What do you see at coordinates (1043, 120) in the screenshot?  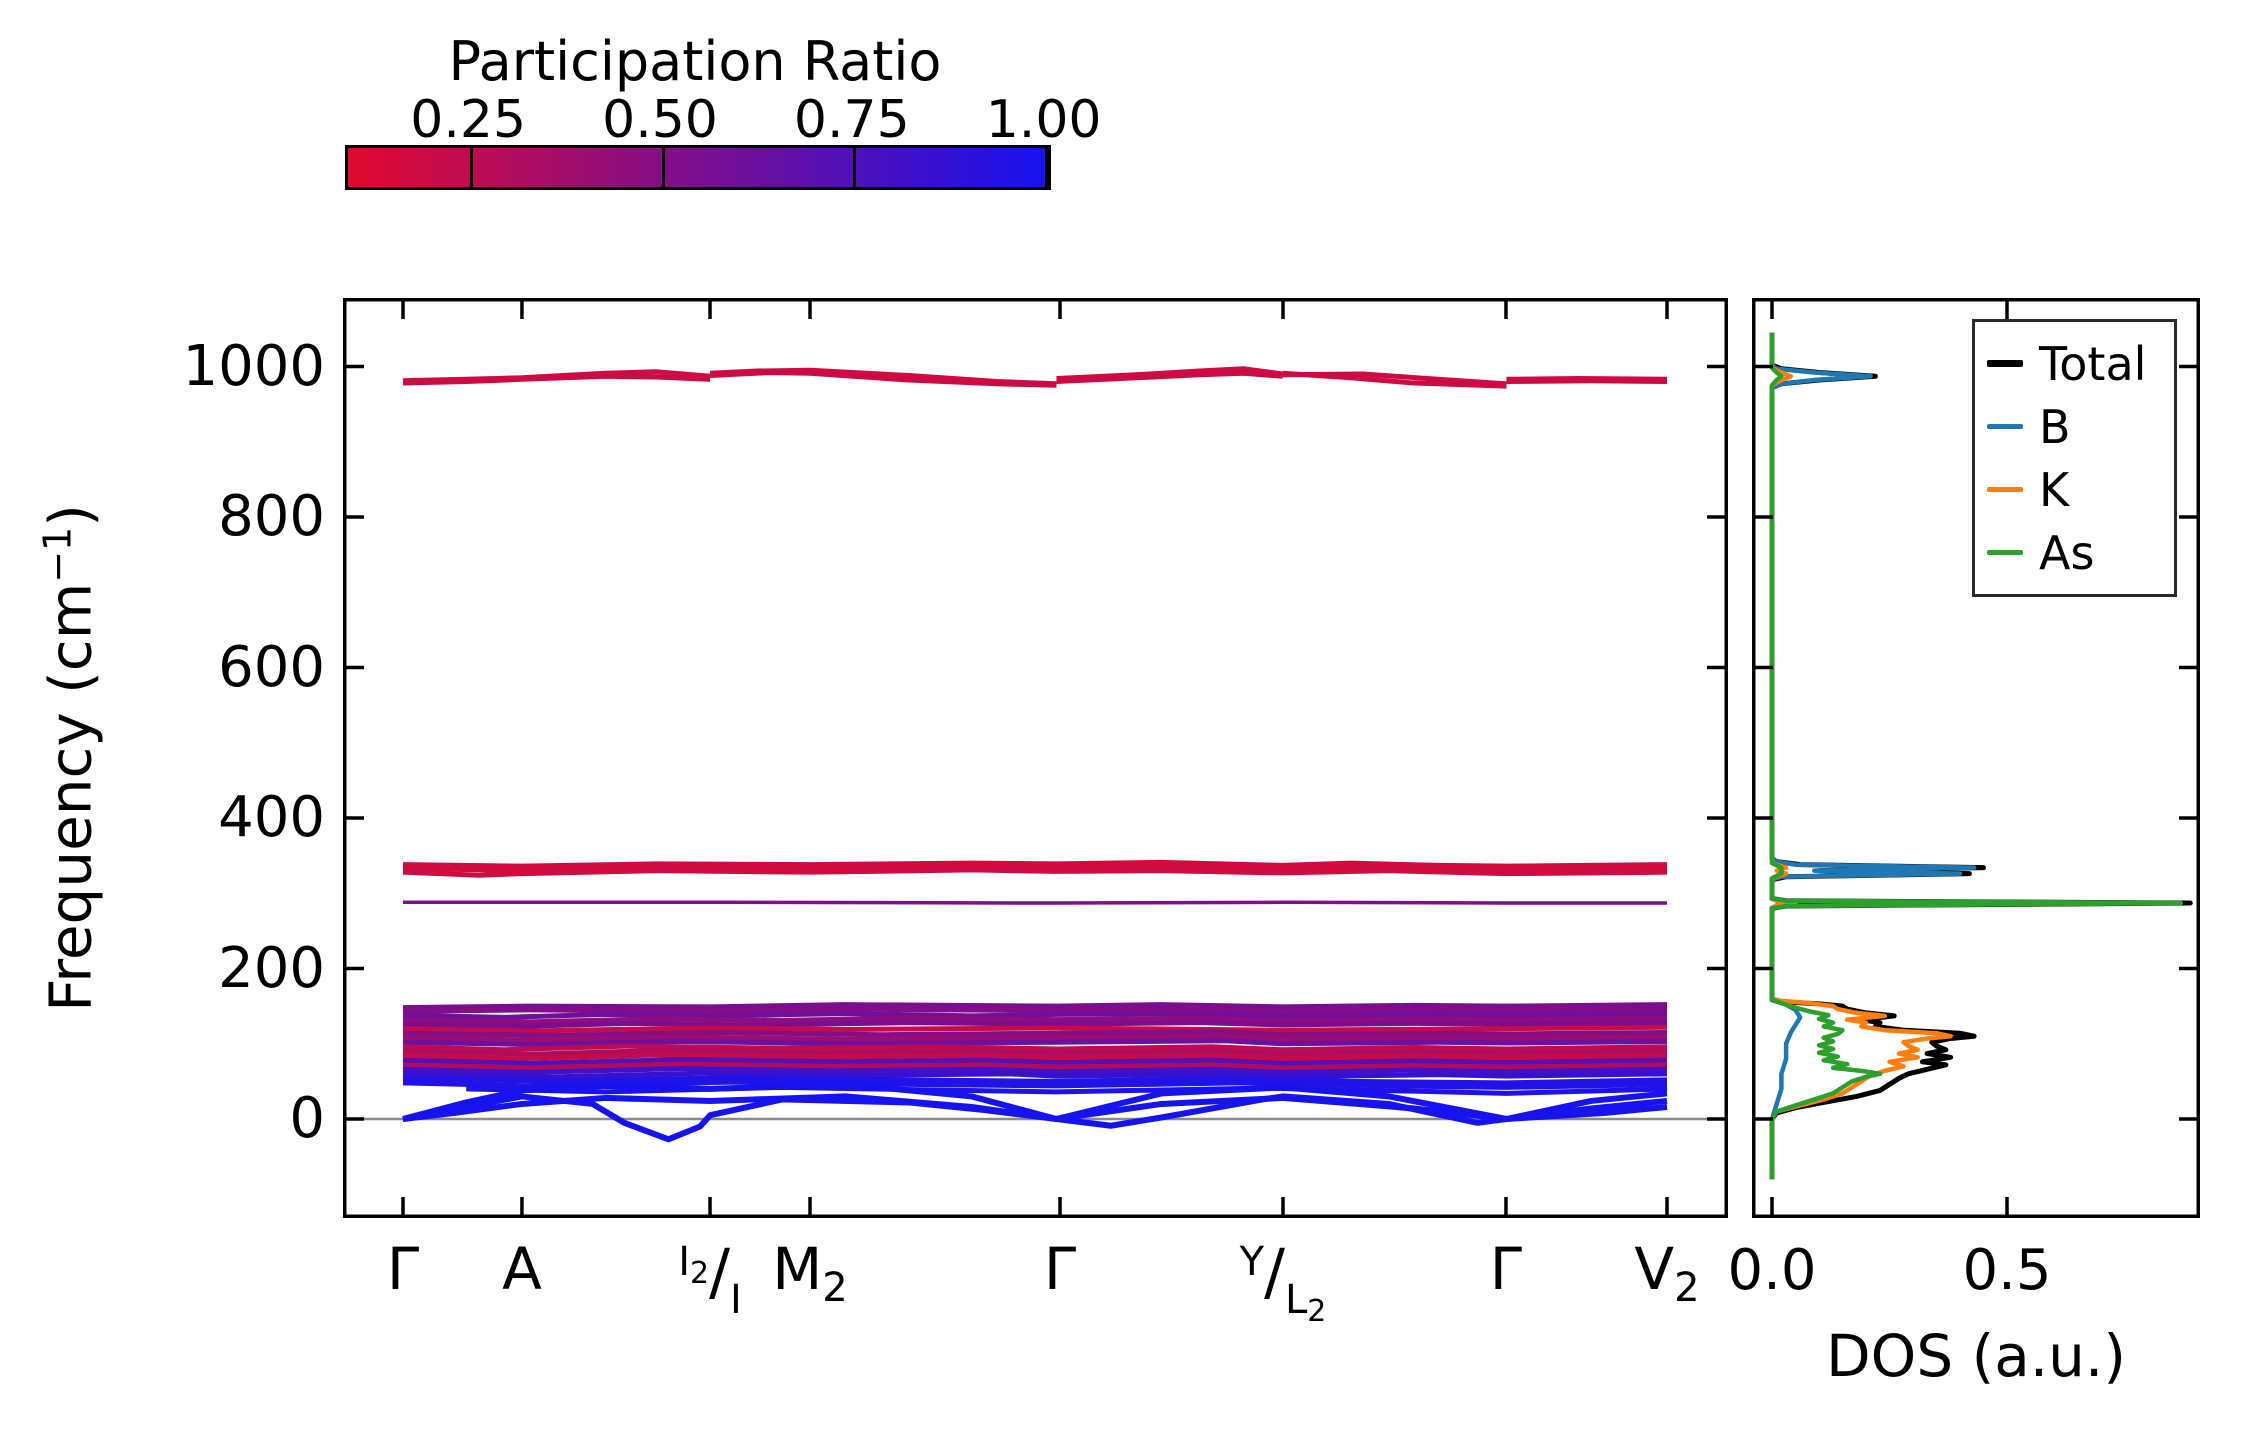 I see `colorbar-tick-label: 1.00` at bounding box center [1043, 120].